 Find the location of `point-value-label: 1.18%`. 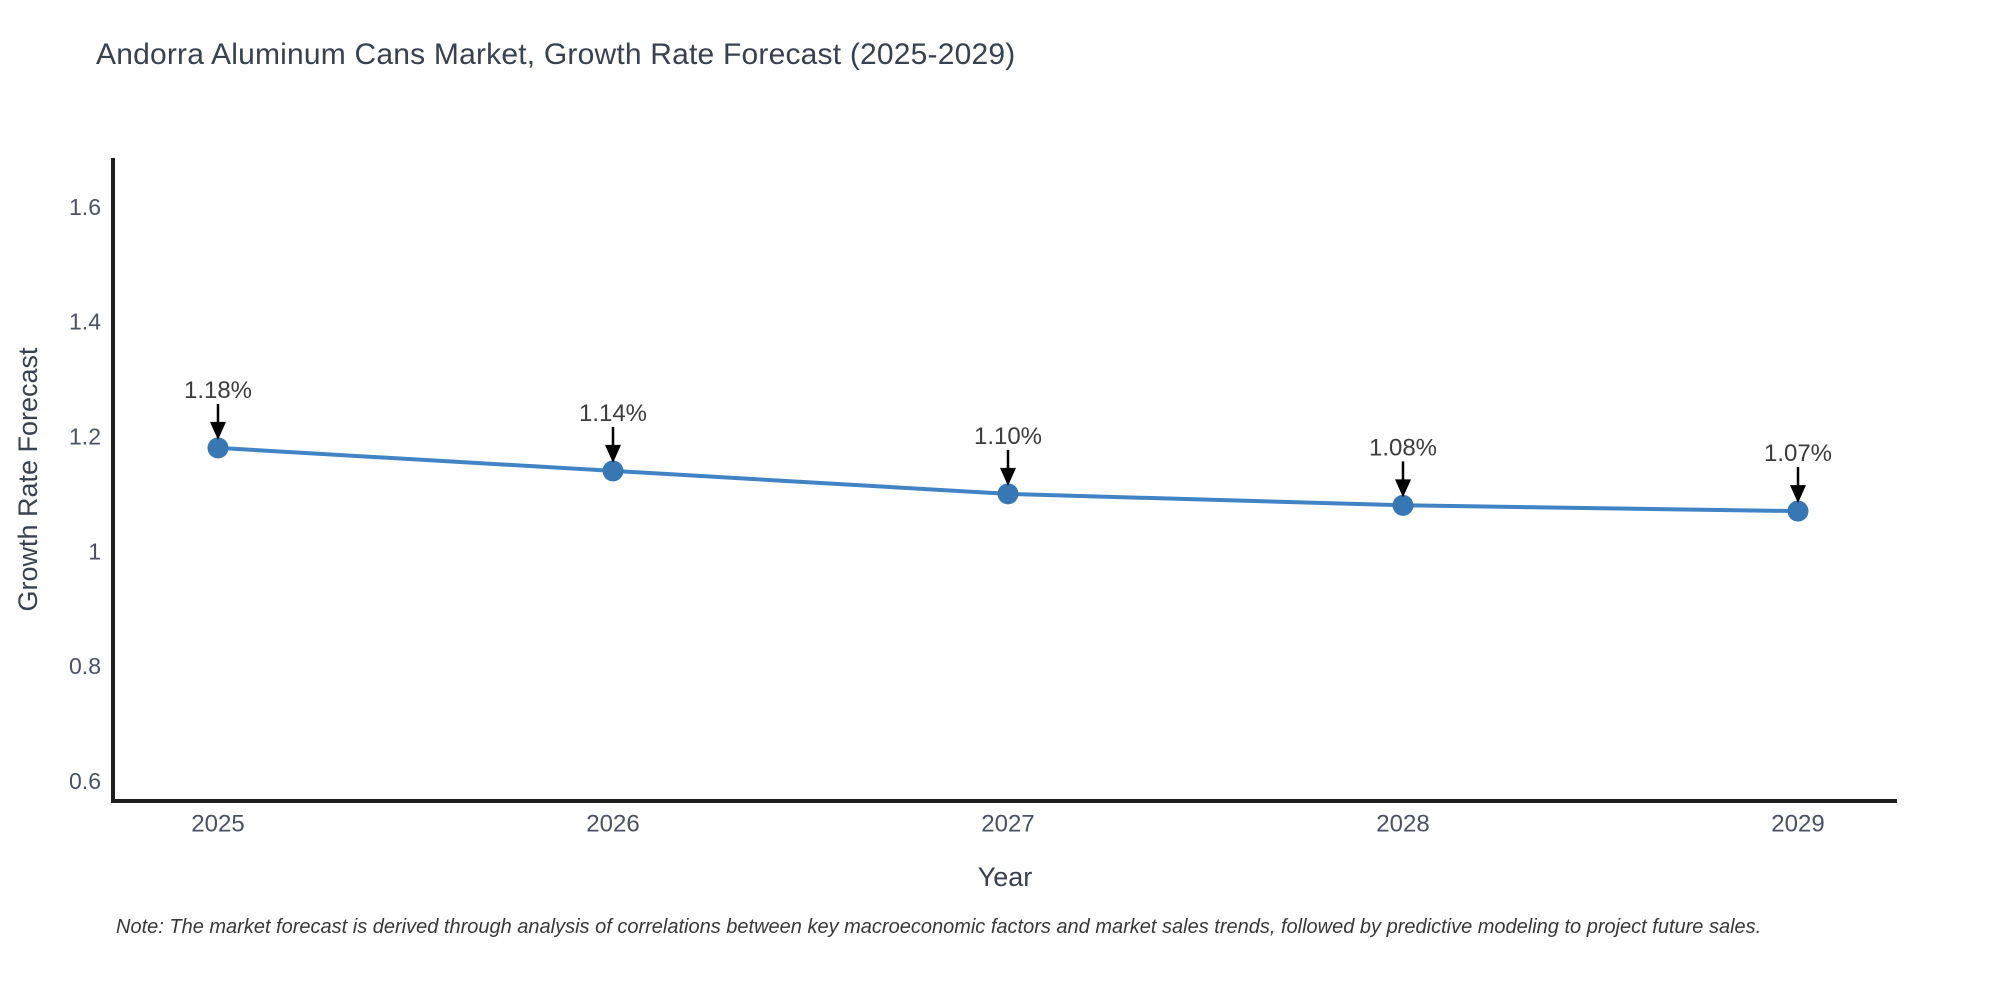

point-value-label: 1.18% is located at coordinates (218, 390).